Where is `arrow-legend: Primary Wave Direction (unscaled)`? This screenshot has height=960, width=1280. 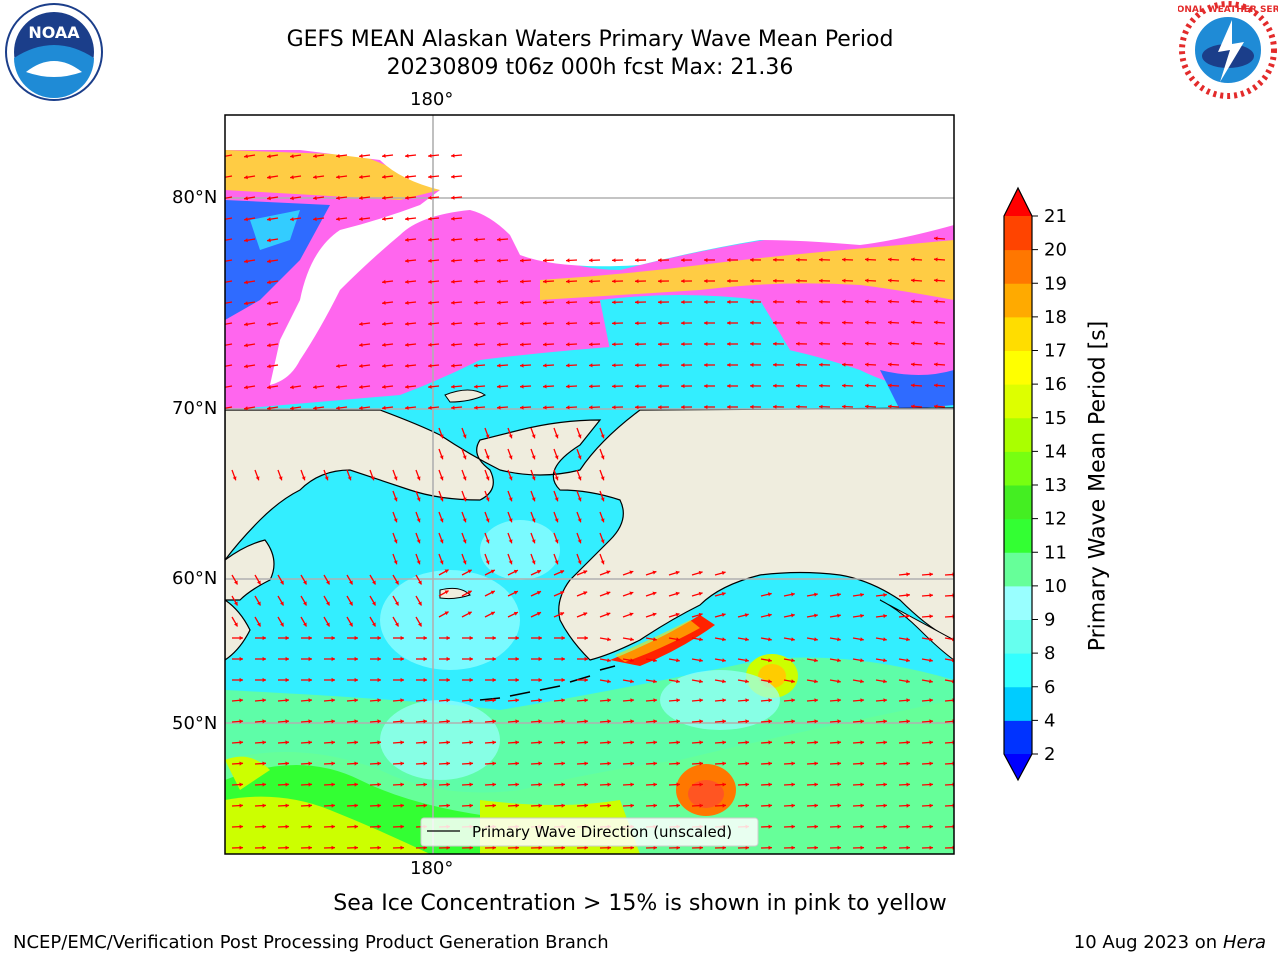 arrow-legend: Primary Wave Direction (unscaled) is located at coordinates (589, 832).